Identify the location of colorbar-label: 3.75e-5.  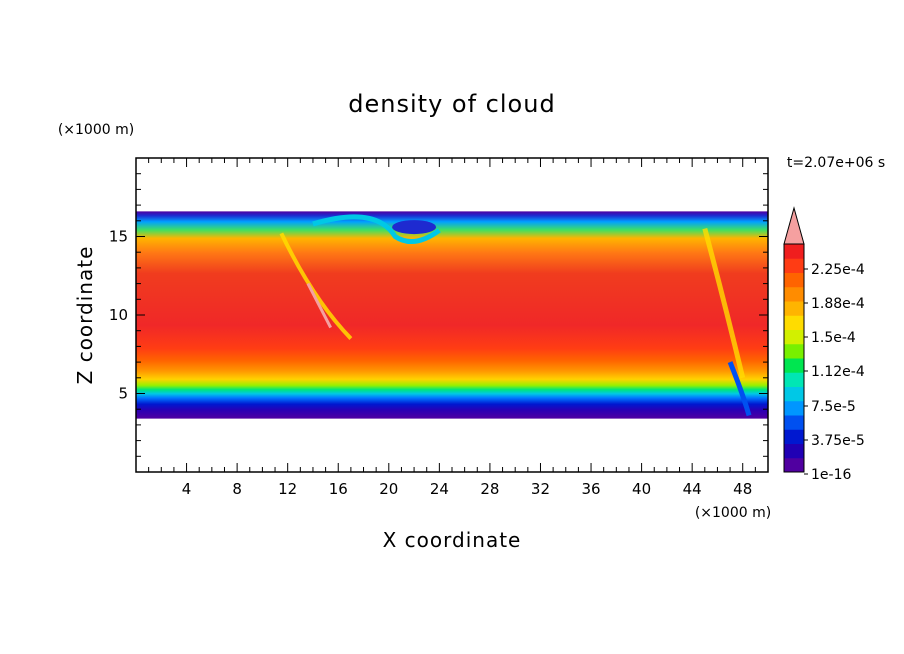
(838, 441).